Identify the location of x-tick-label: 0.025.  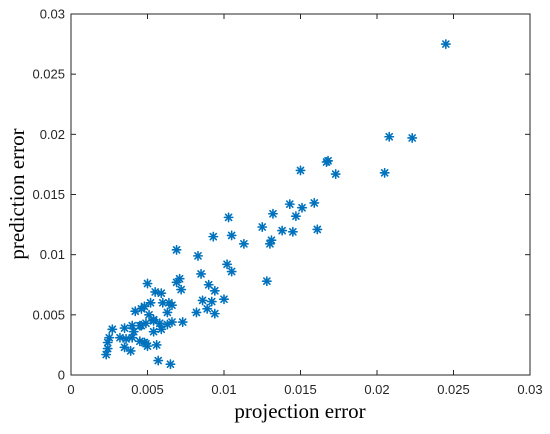
(453, 389).